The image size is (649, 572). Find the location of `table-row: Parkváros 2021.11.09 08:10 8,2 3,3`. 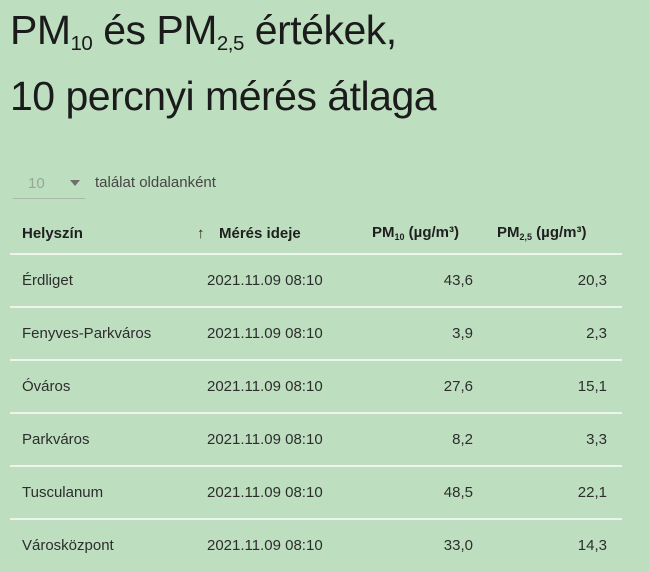

table-row: Parkváros 2021.11.09 08:10 8,2 3,3 is located at coordinates (316, 440).